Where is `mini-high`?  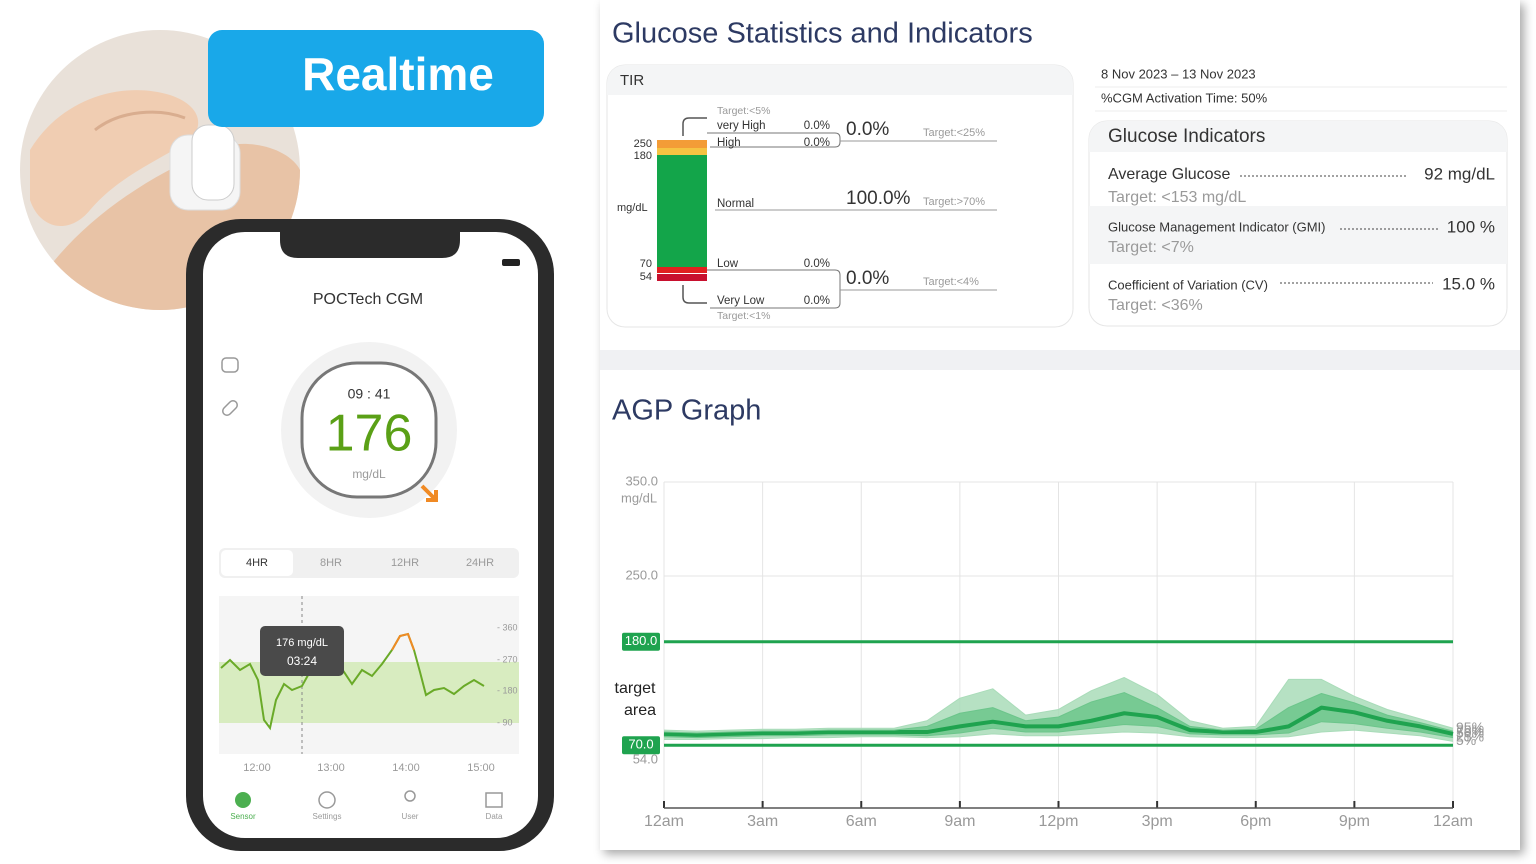
mini-high is located at coordinates (403, 641).